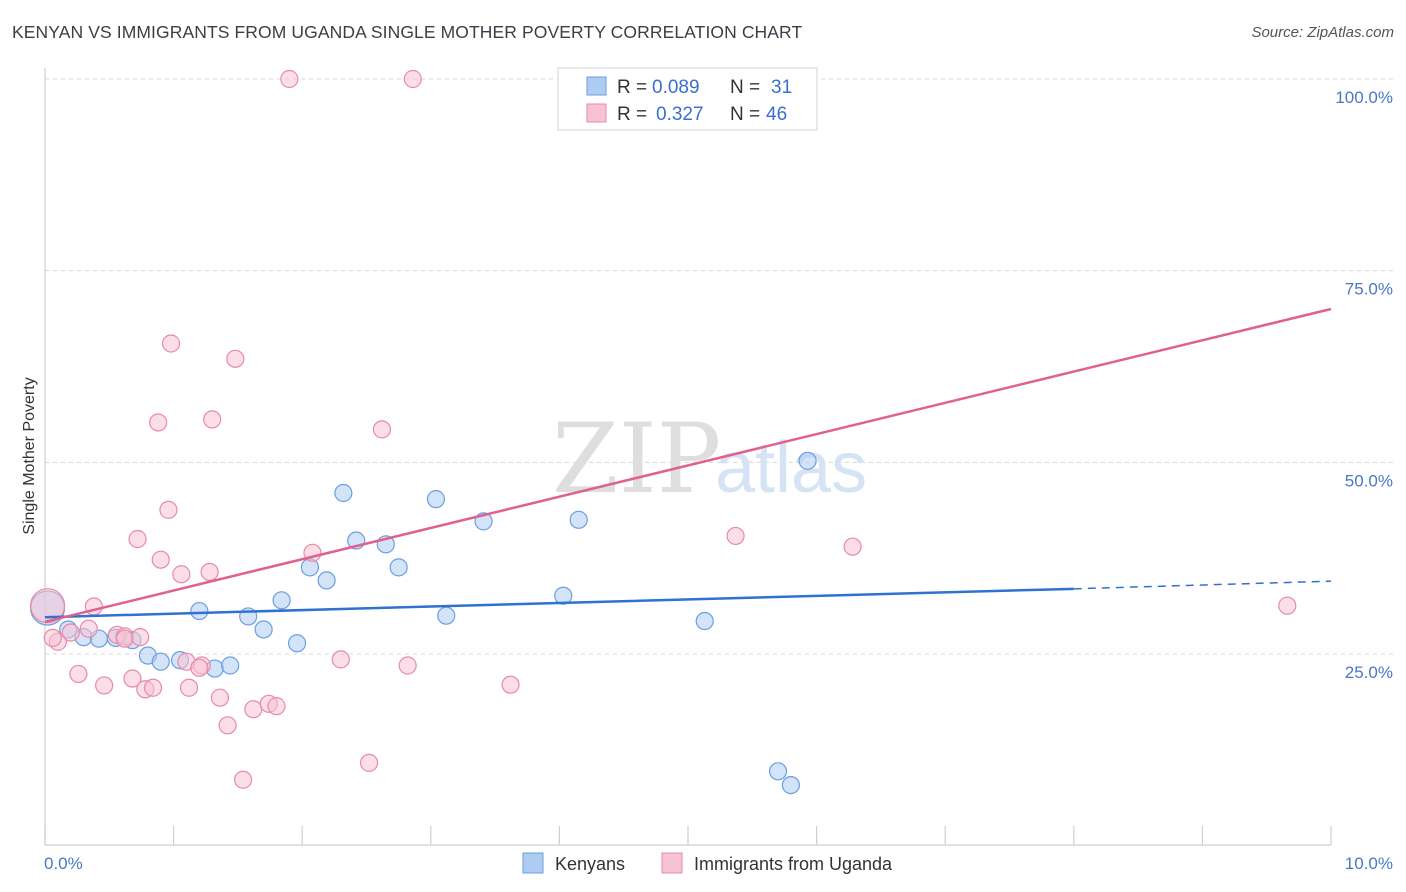 The width and height of the screenshot is (1406, 892). Describe the element at coordinates (680, 114) in the screenshot. I see `legend-r-value-1: 0.327` at that location.